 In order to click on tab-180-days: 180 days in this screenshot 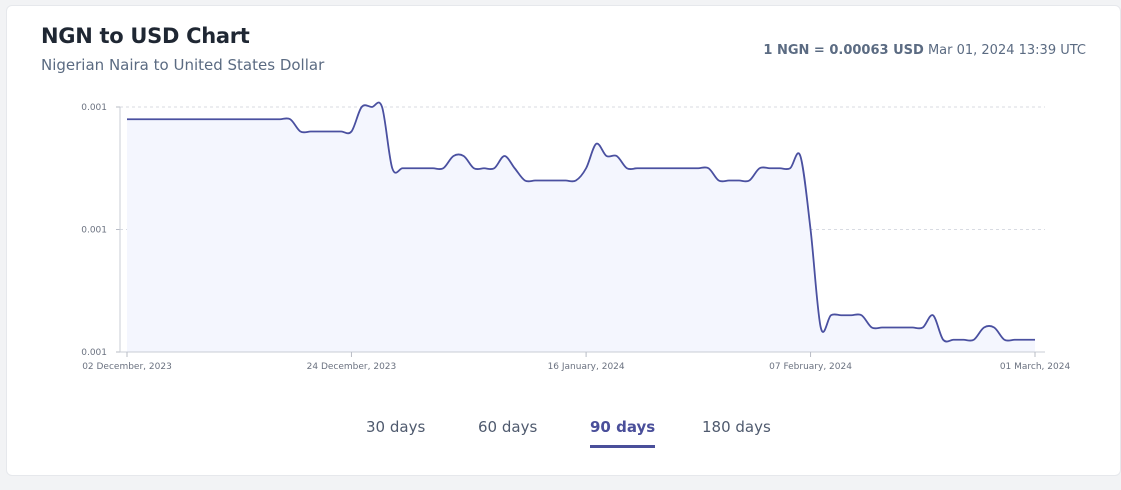, I will do `click(736, 427)`.